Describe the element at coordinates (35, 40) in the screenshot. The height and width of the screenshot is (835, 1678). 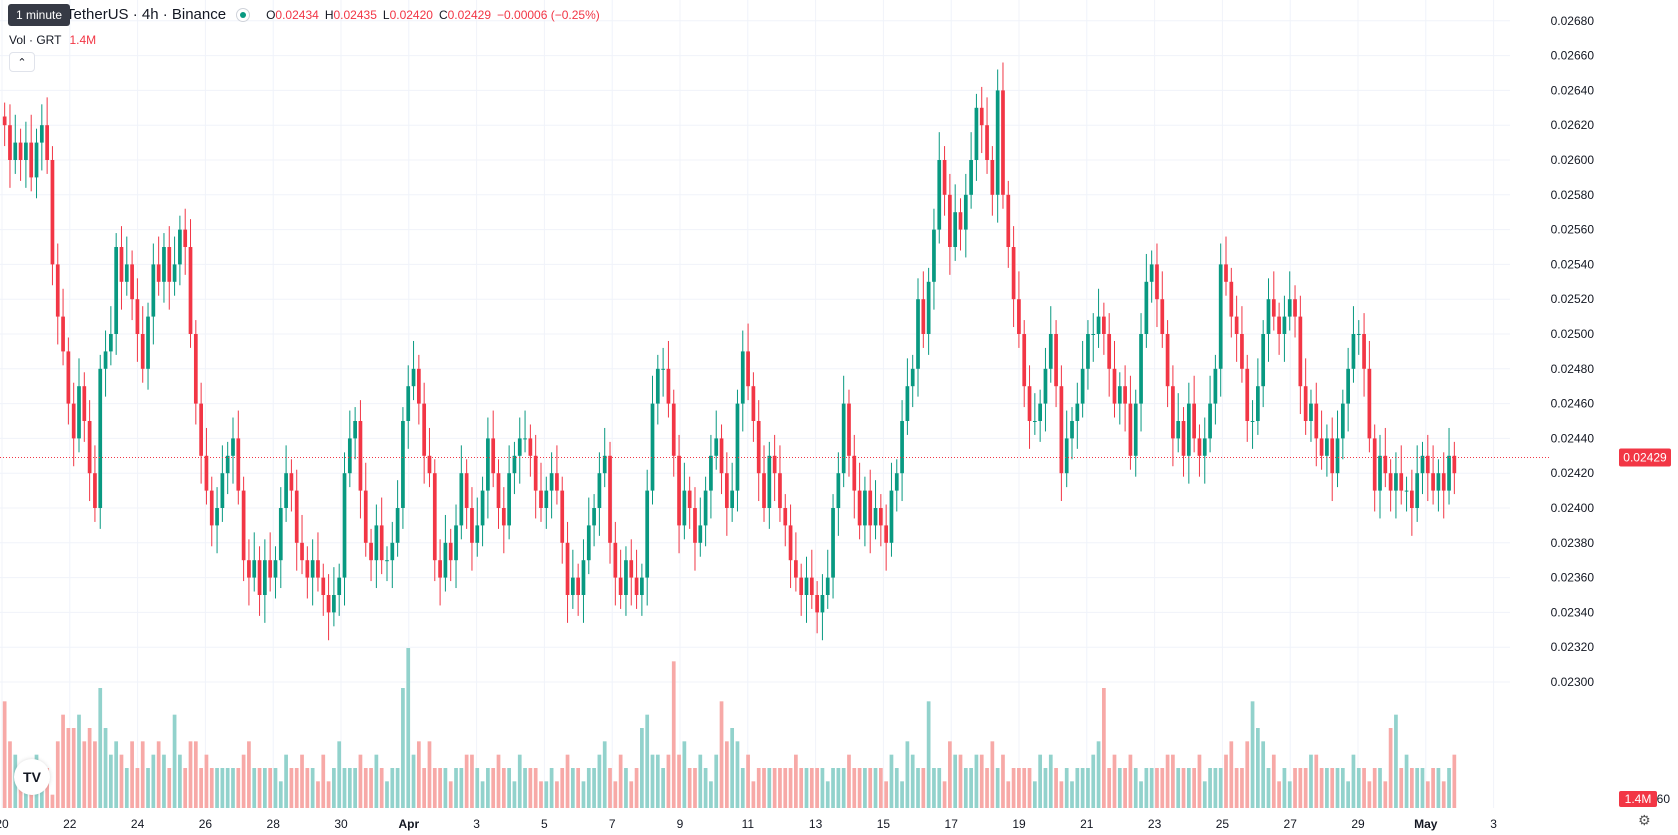
I see `volume-label: Vol · GRT` at that location.